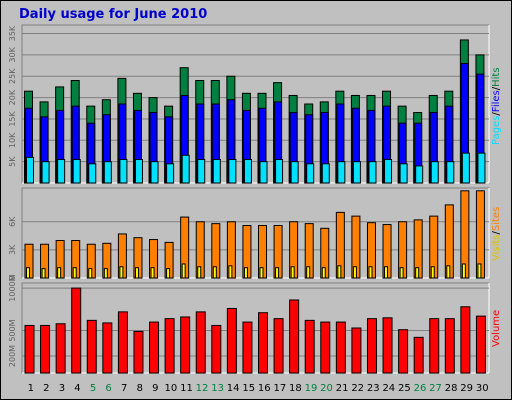  I want to click on day-label: 24, so click(388, 388).